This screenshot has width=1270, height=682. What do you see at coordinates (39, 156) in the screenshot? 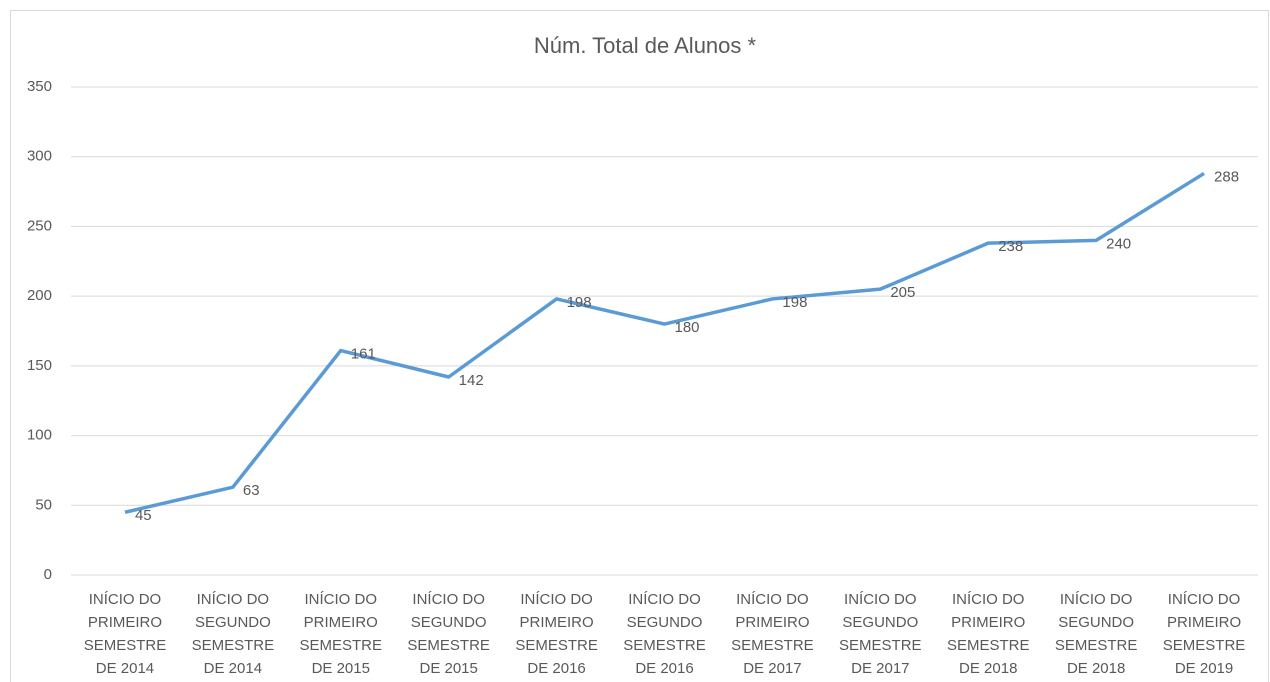
I see `y-tick-label: 300` at bounding box center [39, 156].